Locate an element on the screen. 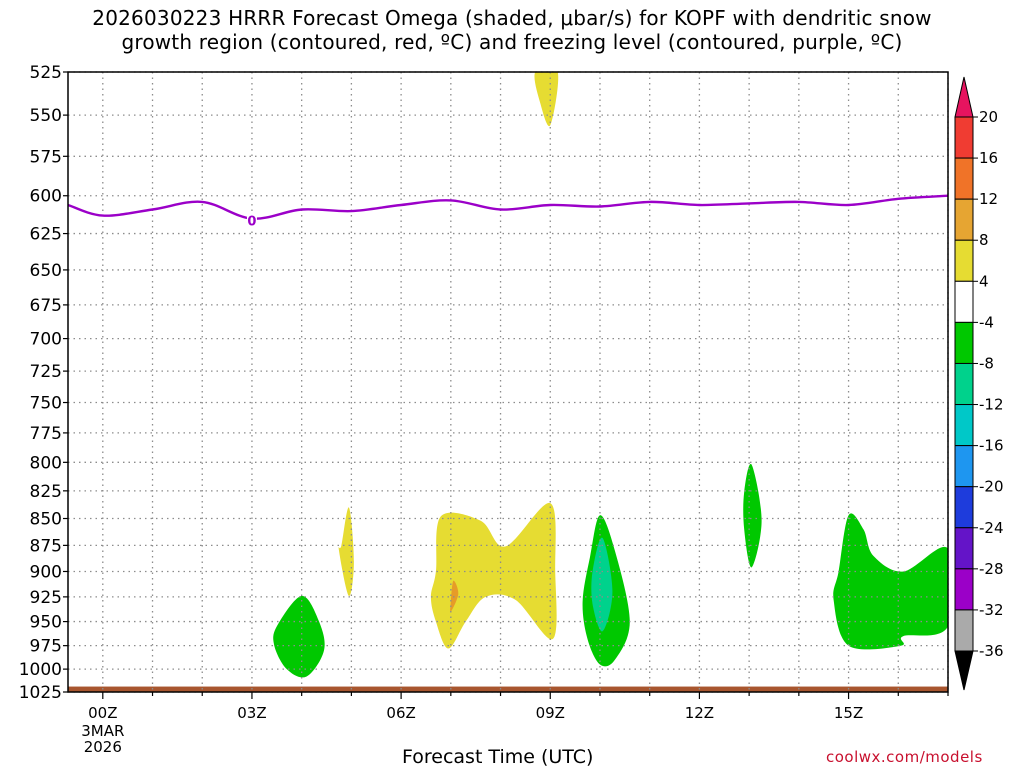 The image size is (1024, 768). ground-layer is located at coordinates (508, 689).